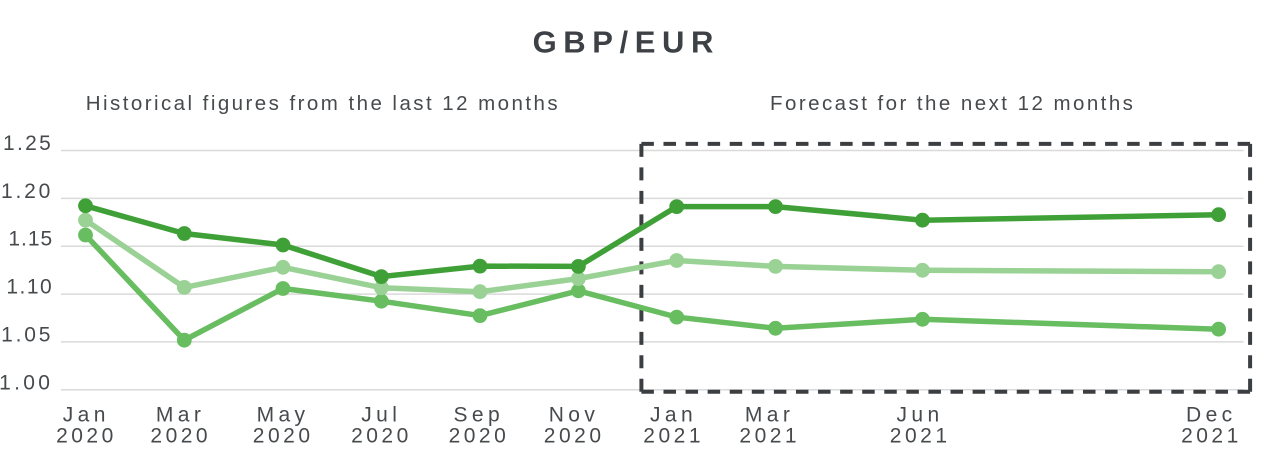 The image size is (1272, 457). I want to click on svg-text:Forecast for the next 12 month: Forecast for the next 12 months, so click(952, 103).